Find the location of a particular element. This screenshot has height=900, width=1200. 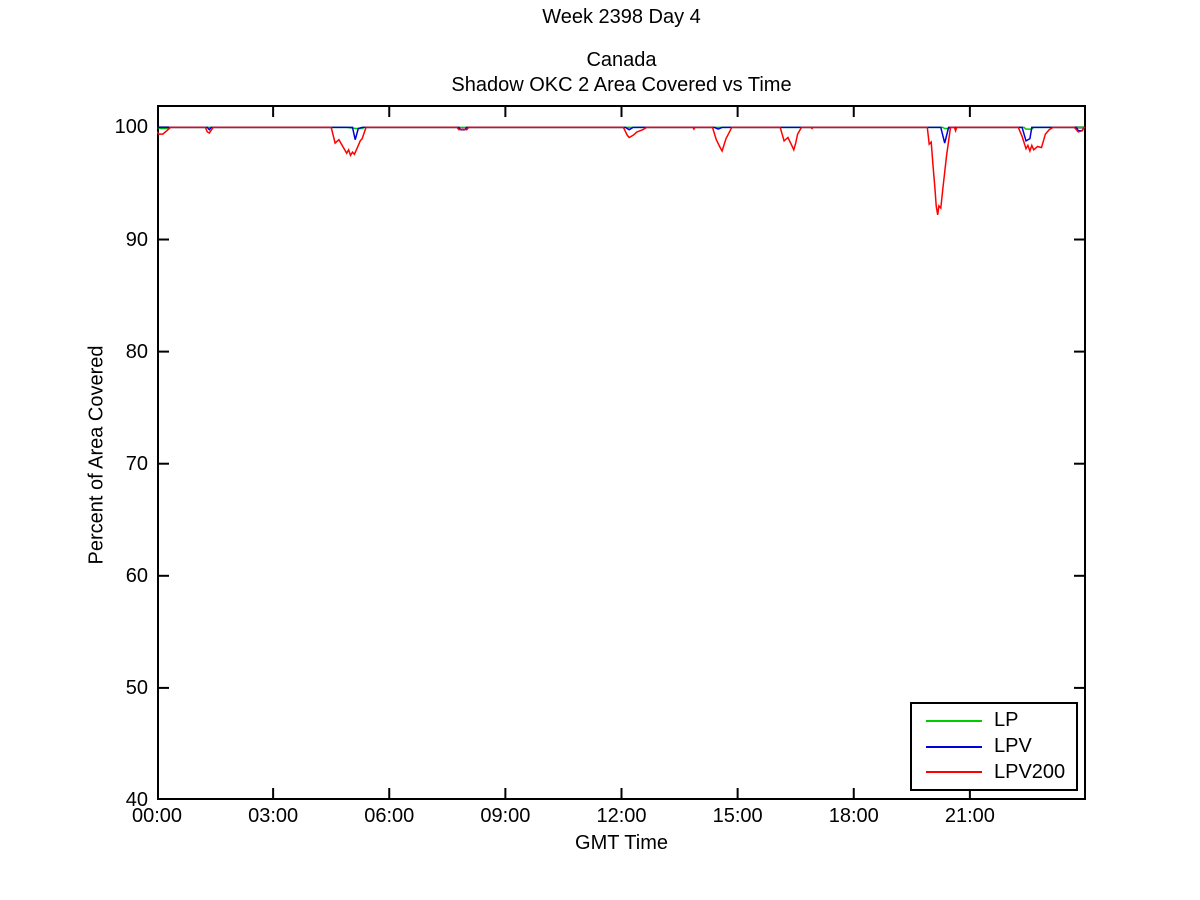

series-line-LPV is located at coordinates (621, 135).